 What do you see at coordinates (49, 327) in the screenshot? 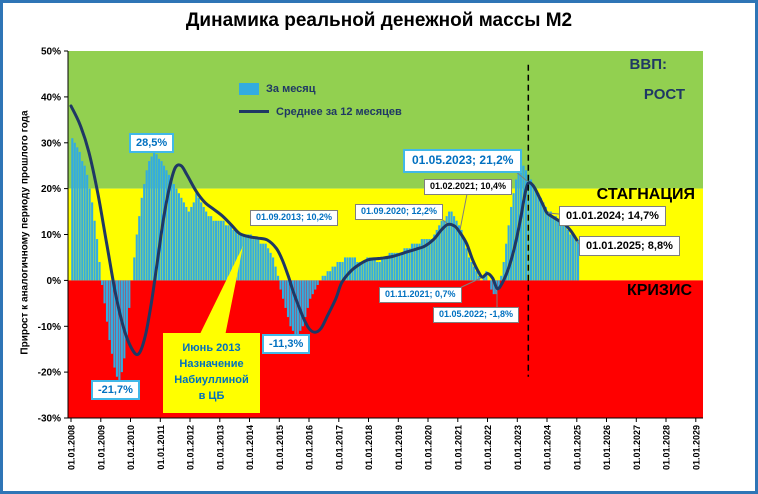
I see `y-tick-label: -10%` at bounding box center [49, 327].